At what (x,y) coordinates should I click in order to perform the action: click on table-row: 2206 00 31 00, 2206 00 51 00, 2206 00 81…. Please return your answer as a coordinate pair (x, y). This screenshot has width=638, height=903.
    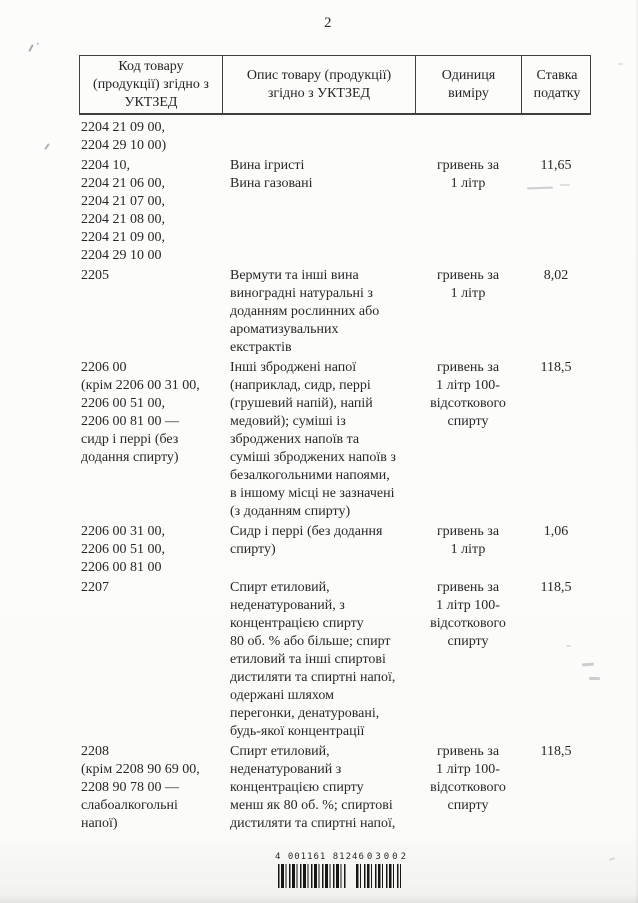
    Looking at the image, I should click on (335, 550).